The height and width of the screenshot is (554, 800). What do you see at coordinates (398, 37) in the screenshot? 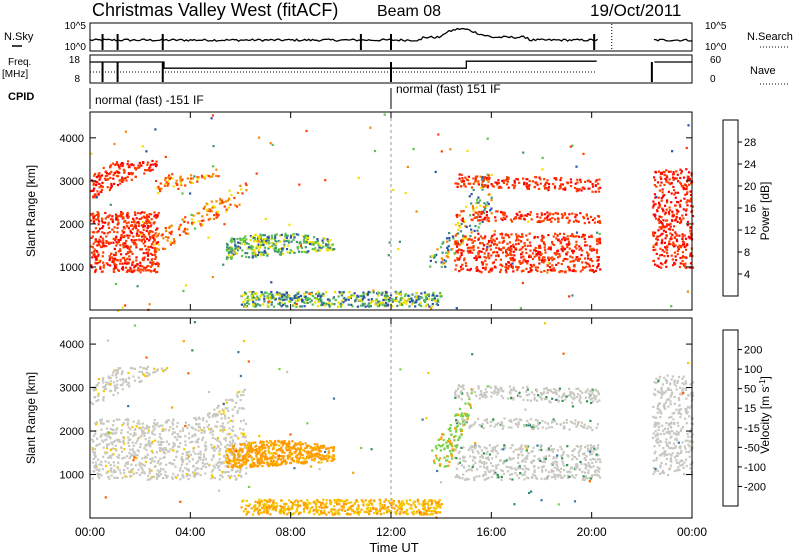
I see `noise-panel: N.Sky 10^5 10^0 10^5 10^0 N.Search` at bounding box center [398, 37].